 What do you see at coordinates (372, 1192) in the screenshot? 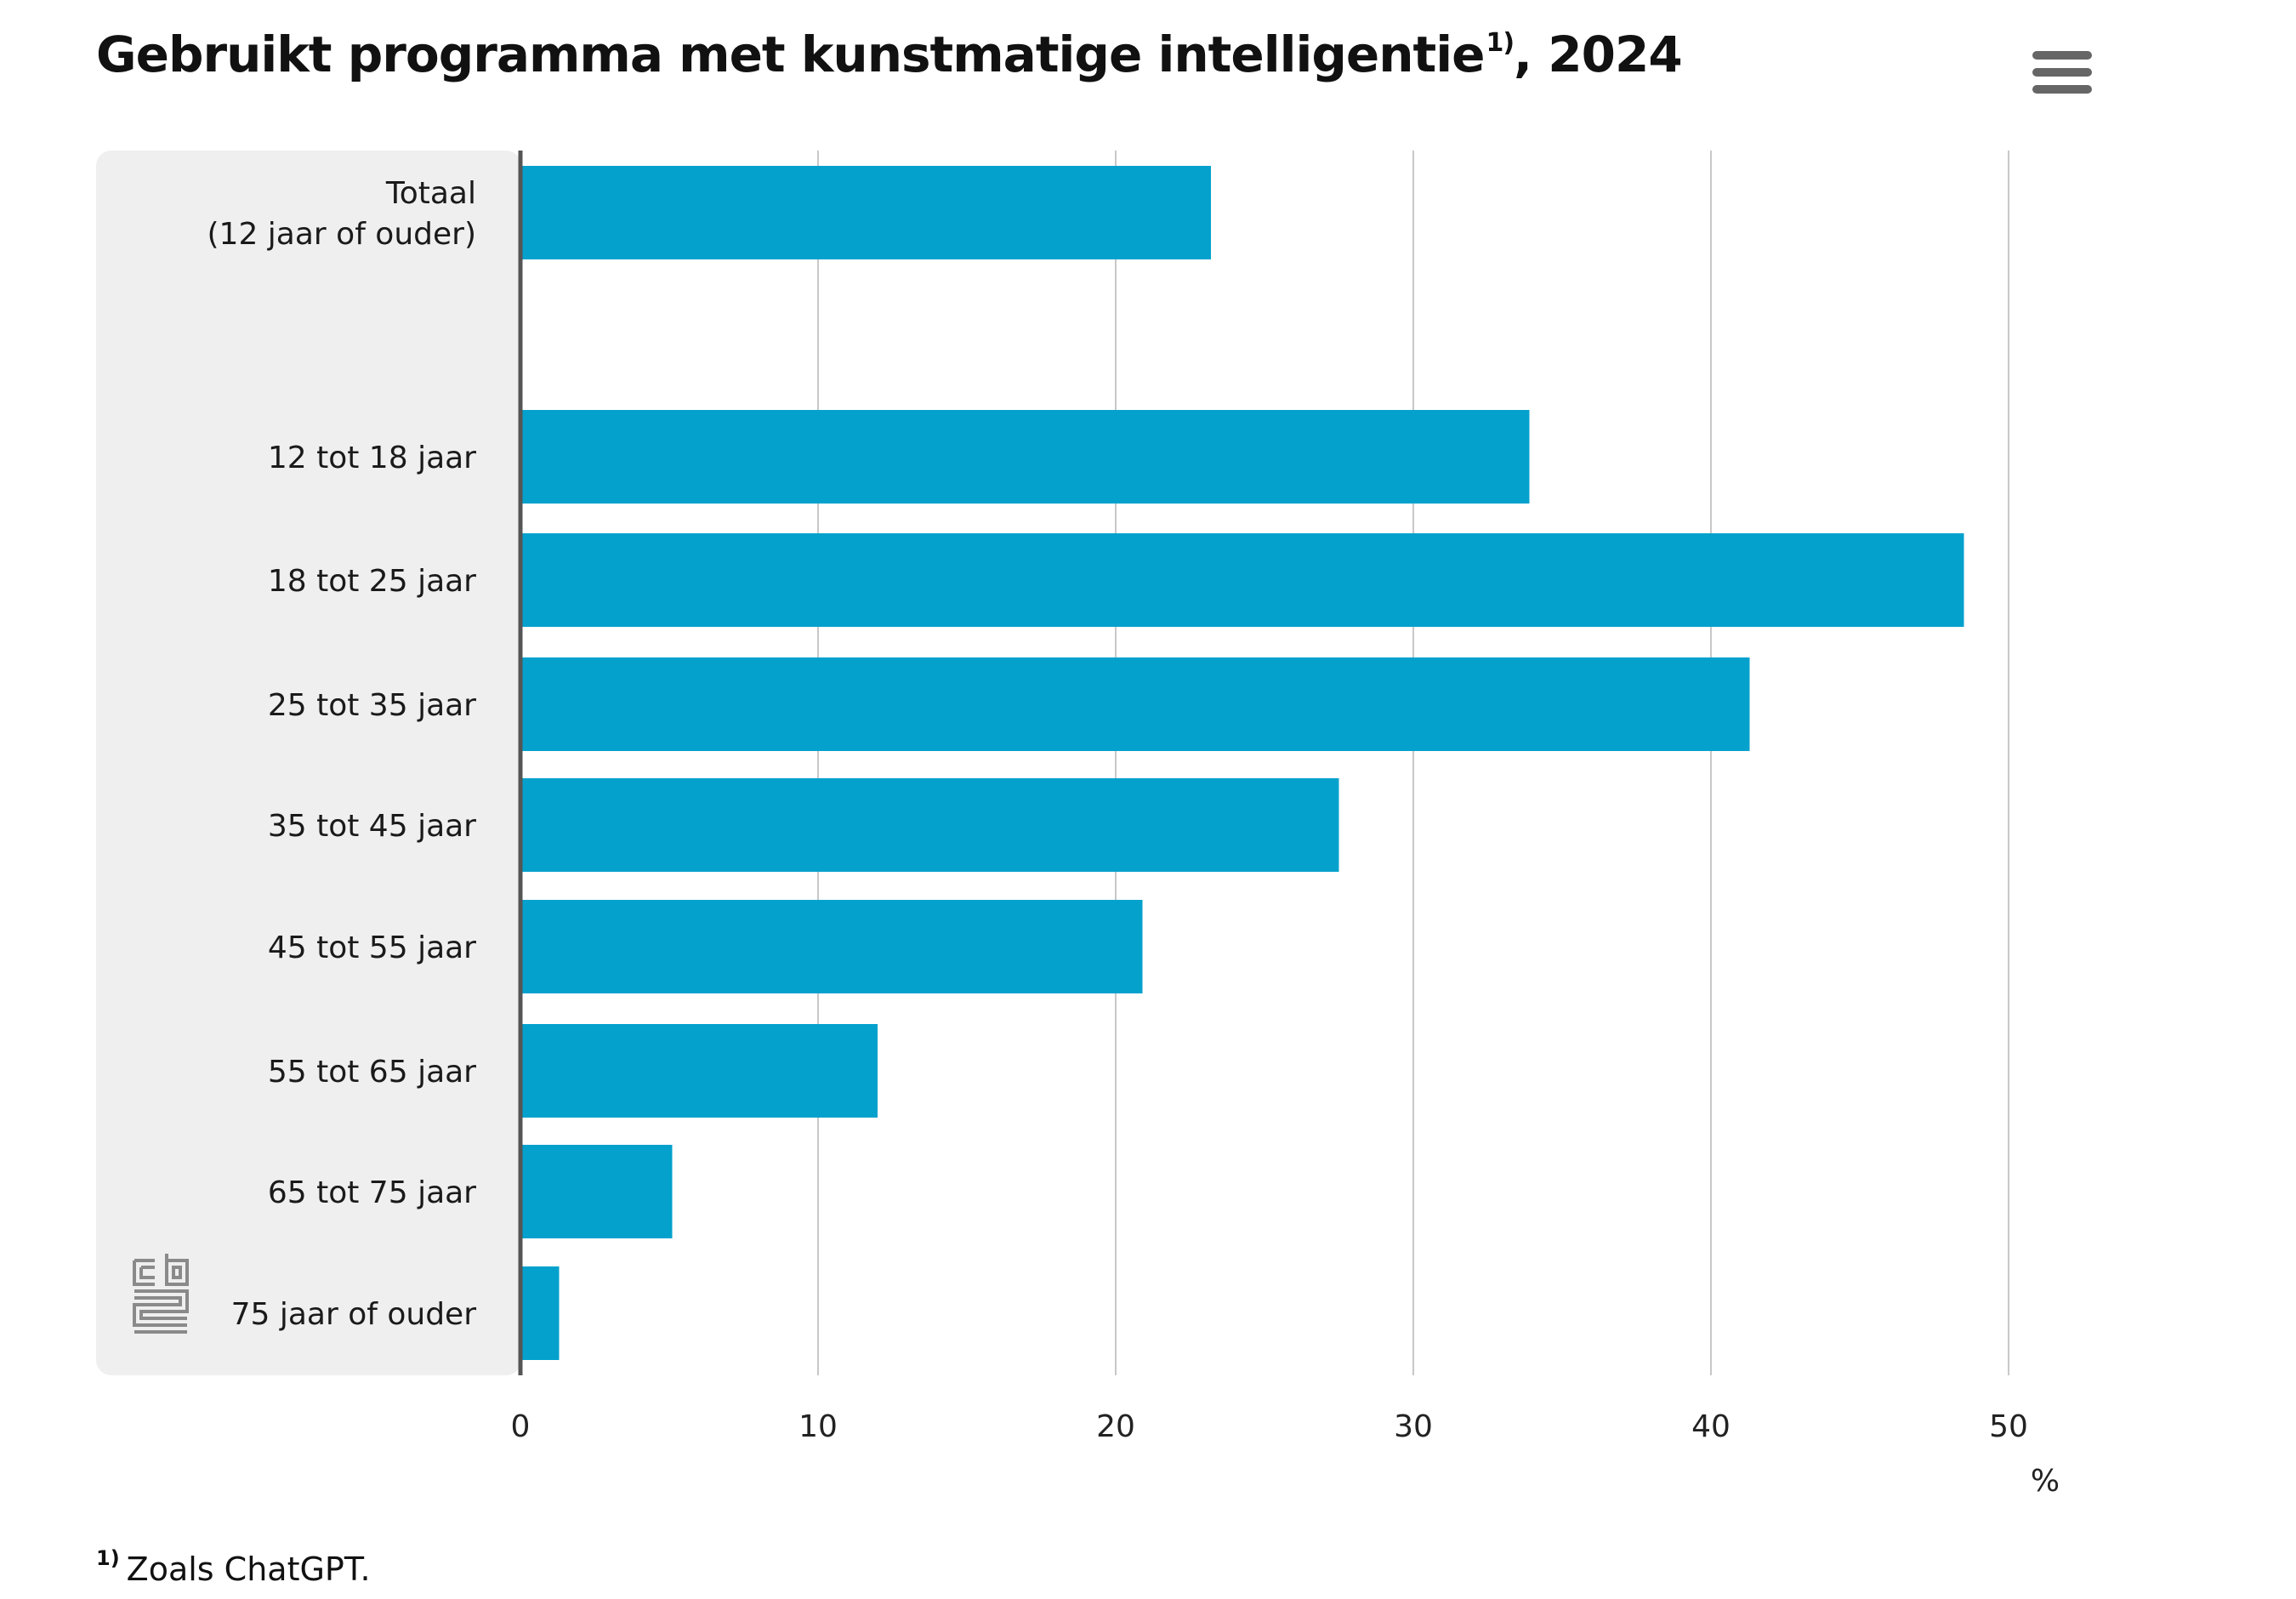
I see `category-label-7: 65 tot 75 jaar` at bounding box center [372, 1192].